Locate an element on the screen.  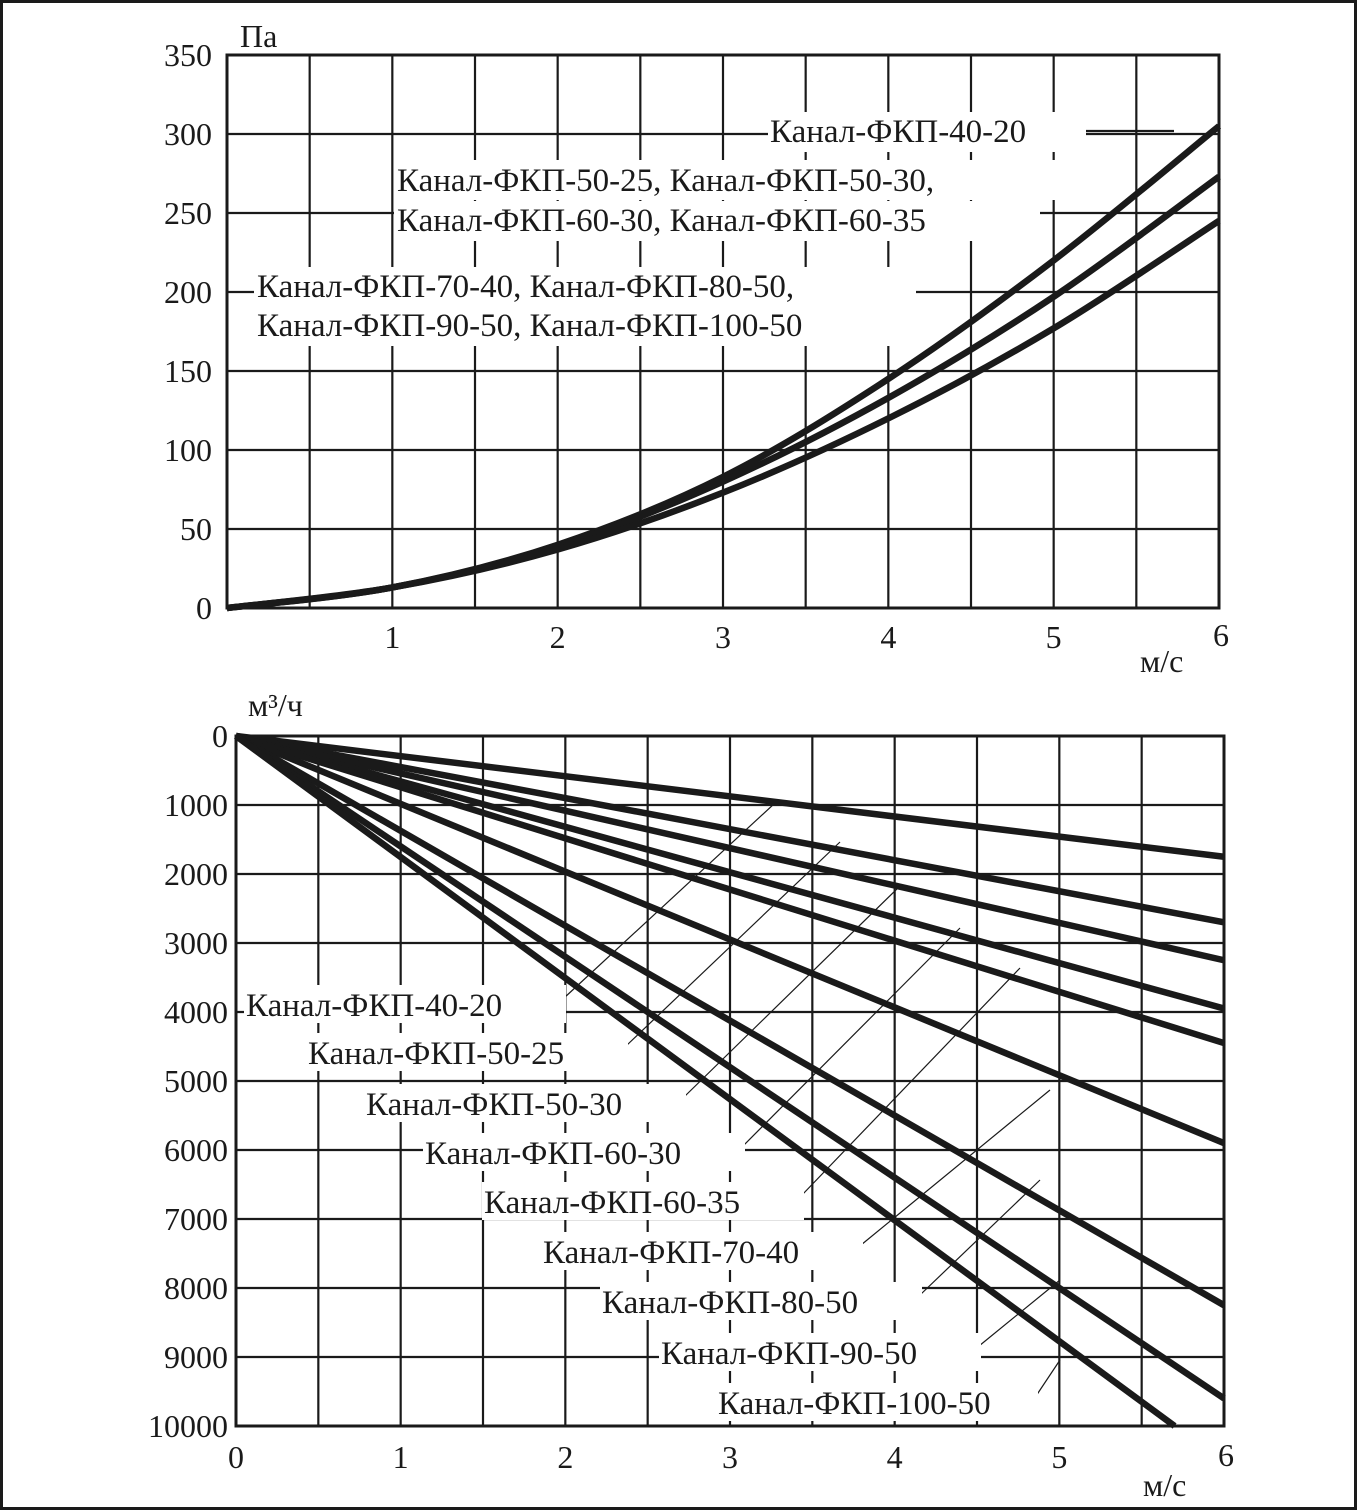
top-annotation-3-line-2: Канал-ФКП-90-50, Канал-ФКП-100-50 is located at coordinates (529, 326).